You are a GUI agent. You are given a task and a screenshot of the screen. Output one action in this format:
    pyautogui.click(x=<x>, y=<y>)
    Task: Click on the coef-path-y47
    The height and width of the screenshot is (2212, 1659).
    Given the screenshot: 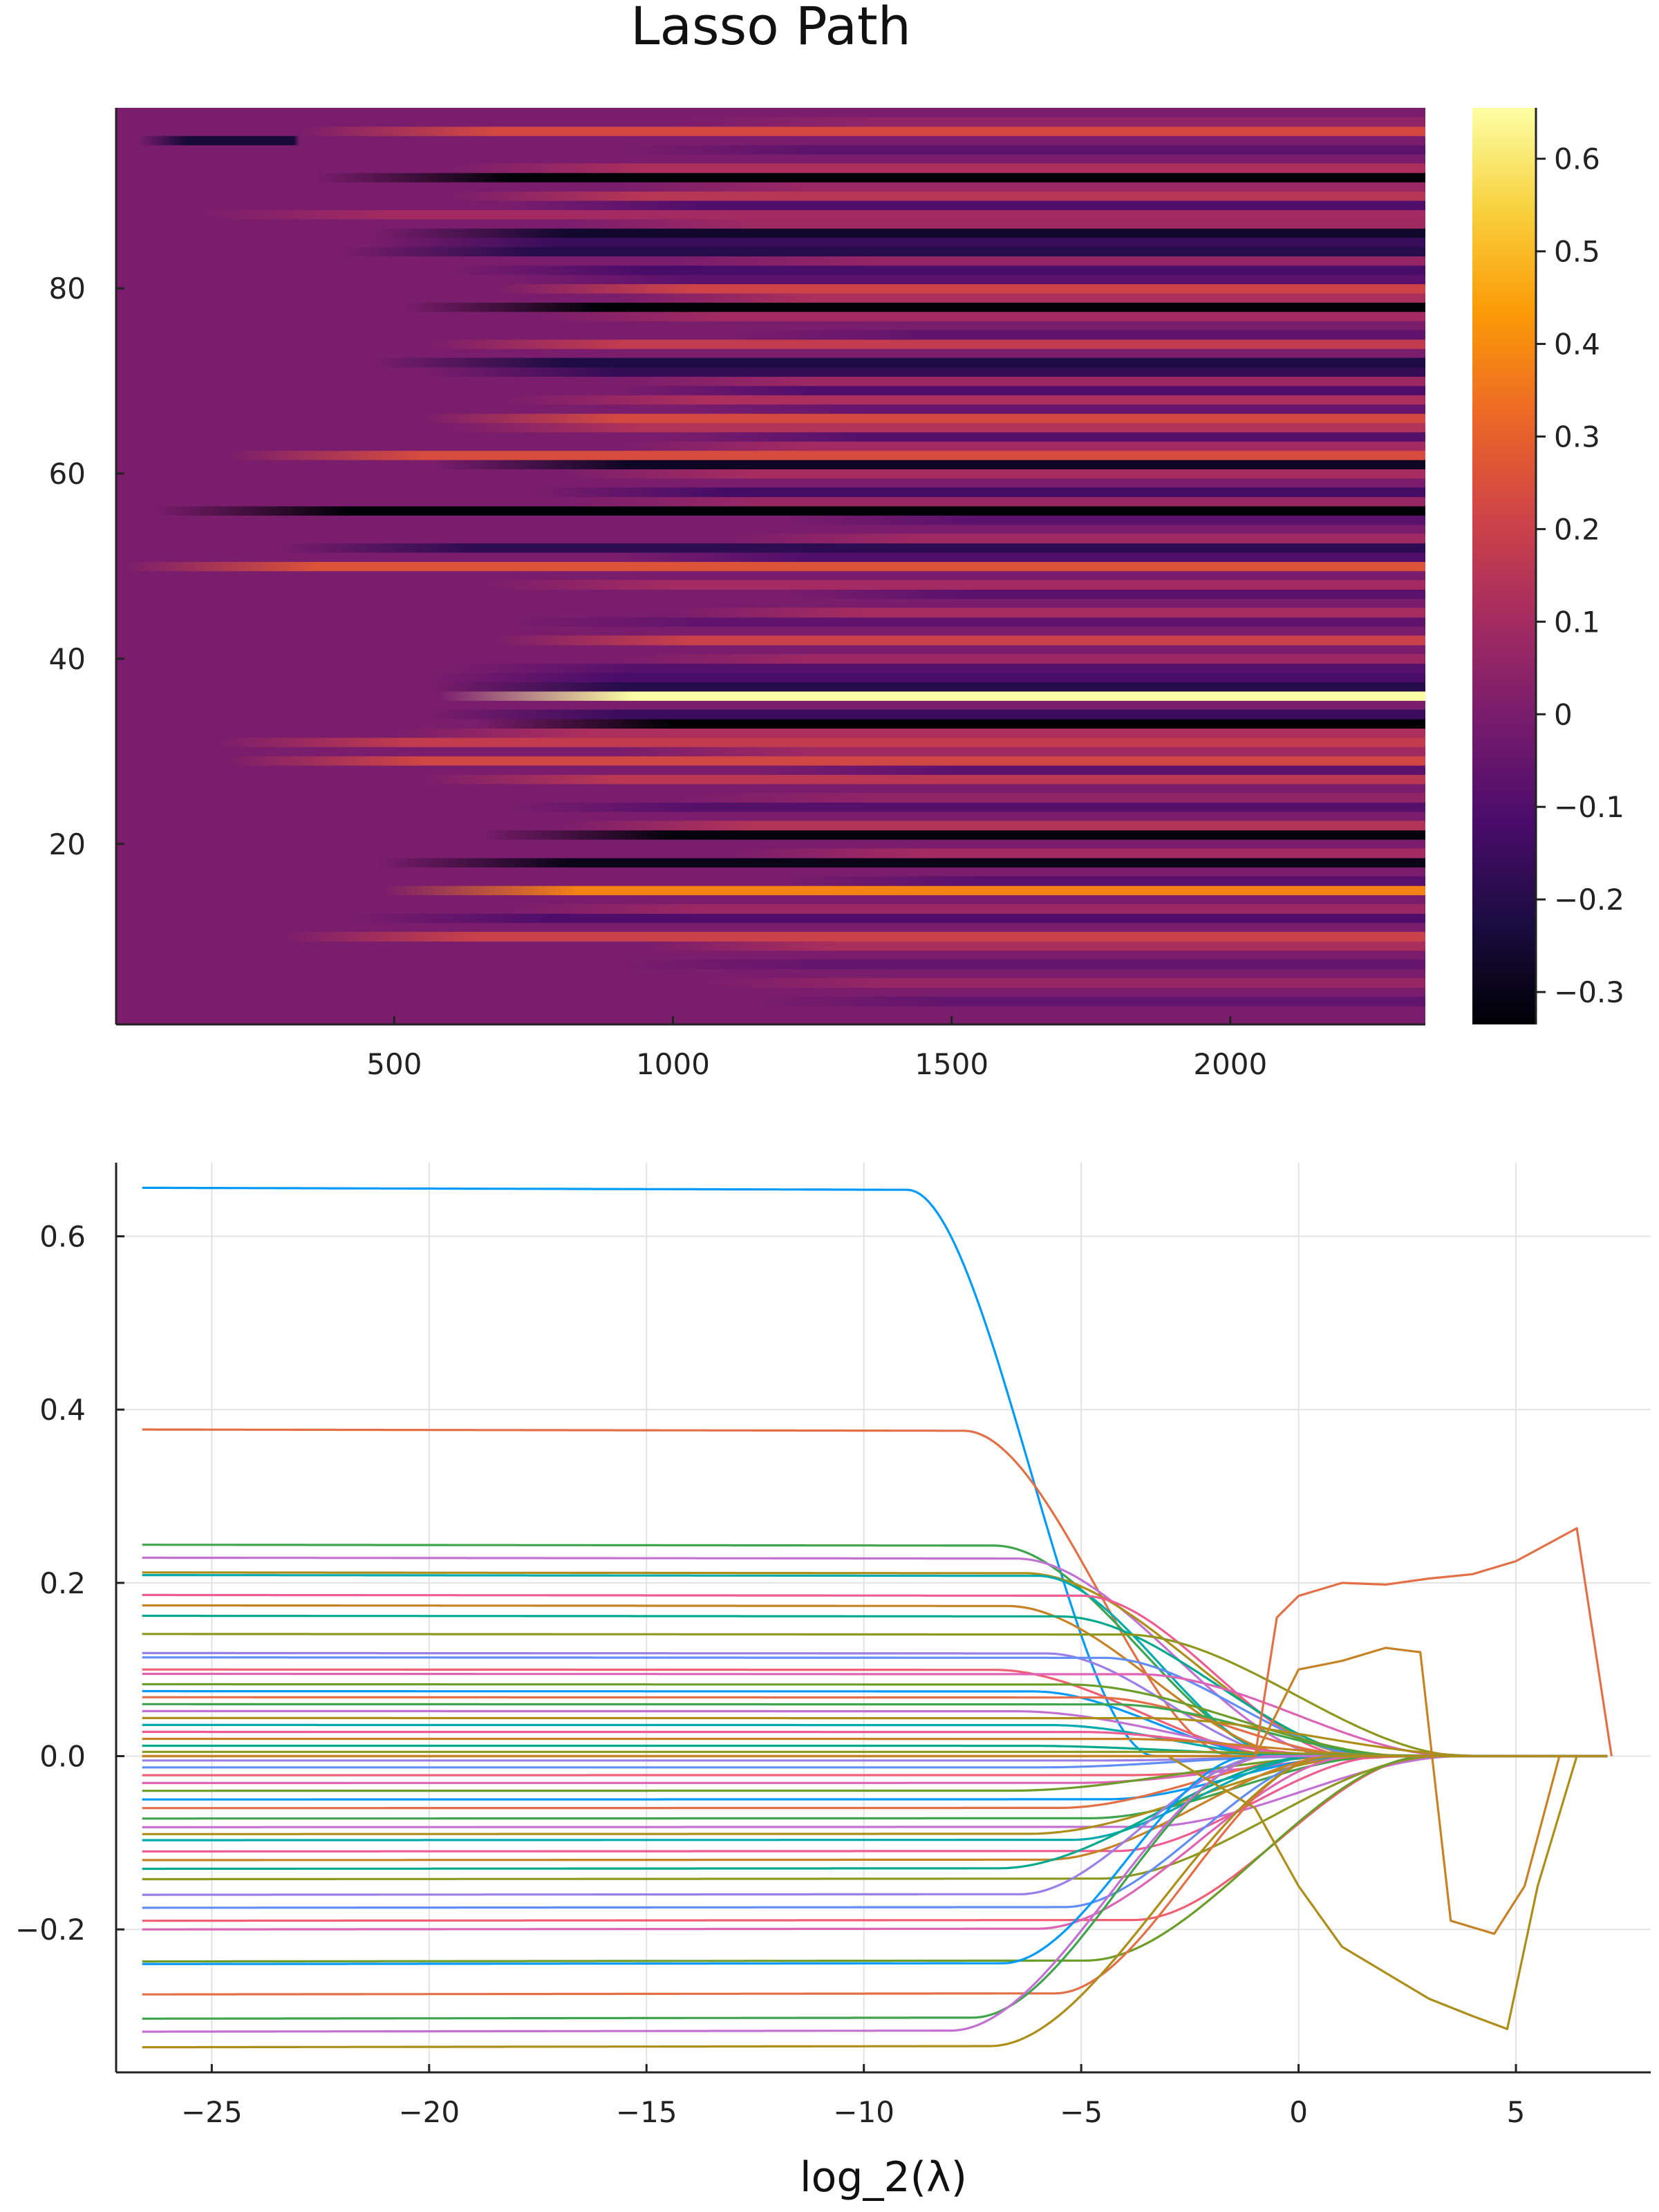 What is the action you would take?
    pyautogui.click(x=875, y=1875)
    